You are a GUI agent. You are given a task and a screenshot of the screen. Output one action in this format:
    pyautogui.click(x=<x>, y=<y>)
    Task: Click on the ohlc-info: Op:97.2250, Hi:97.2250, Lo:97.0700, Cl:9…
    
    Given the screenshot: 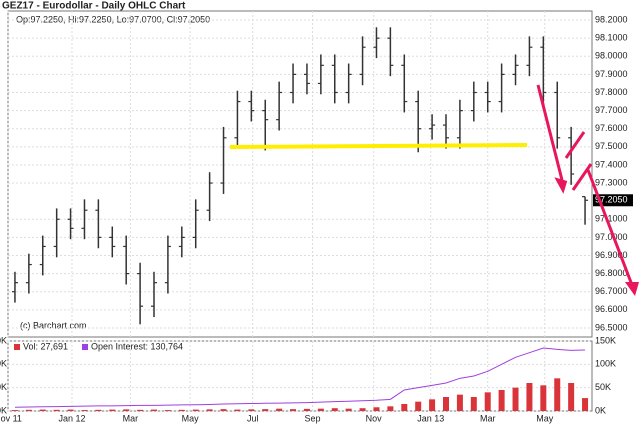 What is the action you would take?
    pyautogui.click(x=113, y=19)
    